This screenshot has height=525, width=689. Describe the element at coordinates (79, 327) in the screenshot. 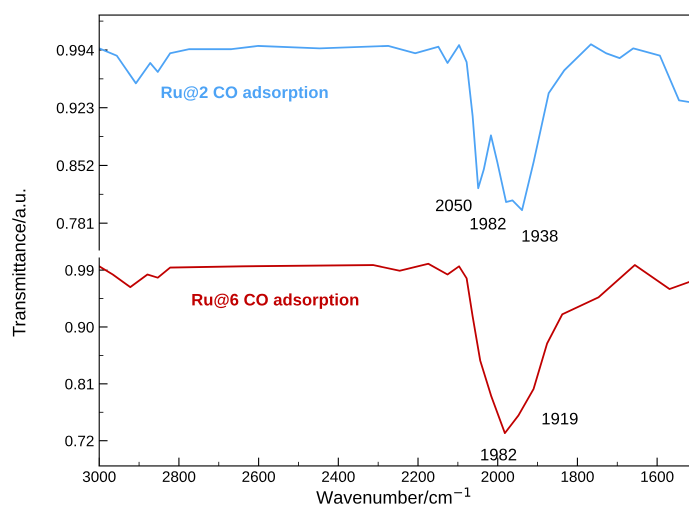

I see `y-tick-label: 0.90` at that location.